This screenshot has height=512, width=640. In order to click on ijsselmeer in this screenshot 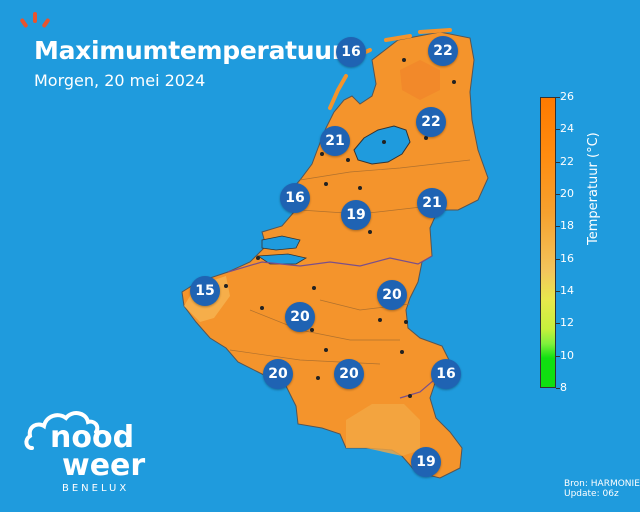, I will do `click(382, 145)`.